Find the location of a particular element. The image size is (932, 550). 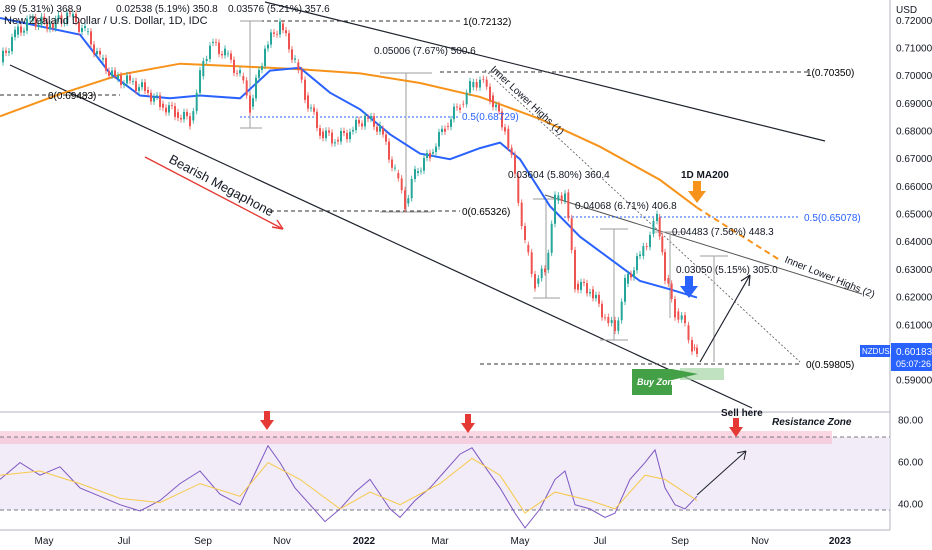

price-tick-label: 0.72000 is located at coordinates (914, 21).